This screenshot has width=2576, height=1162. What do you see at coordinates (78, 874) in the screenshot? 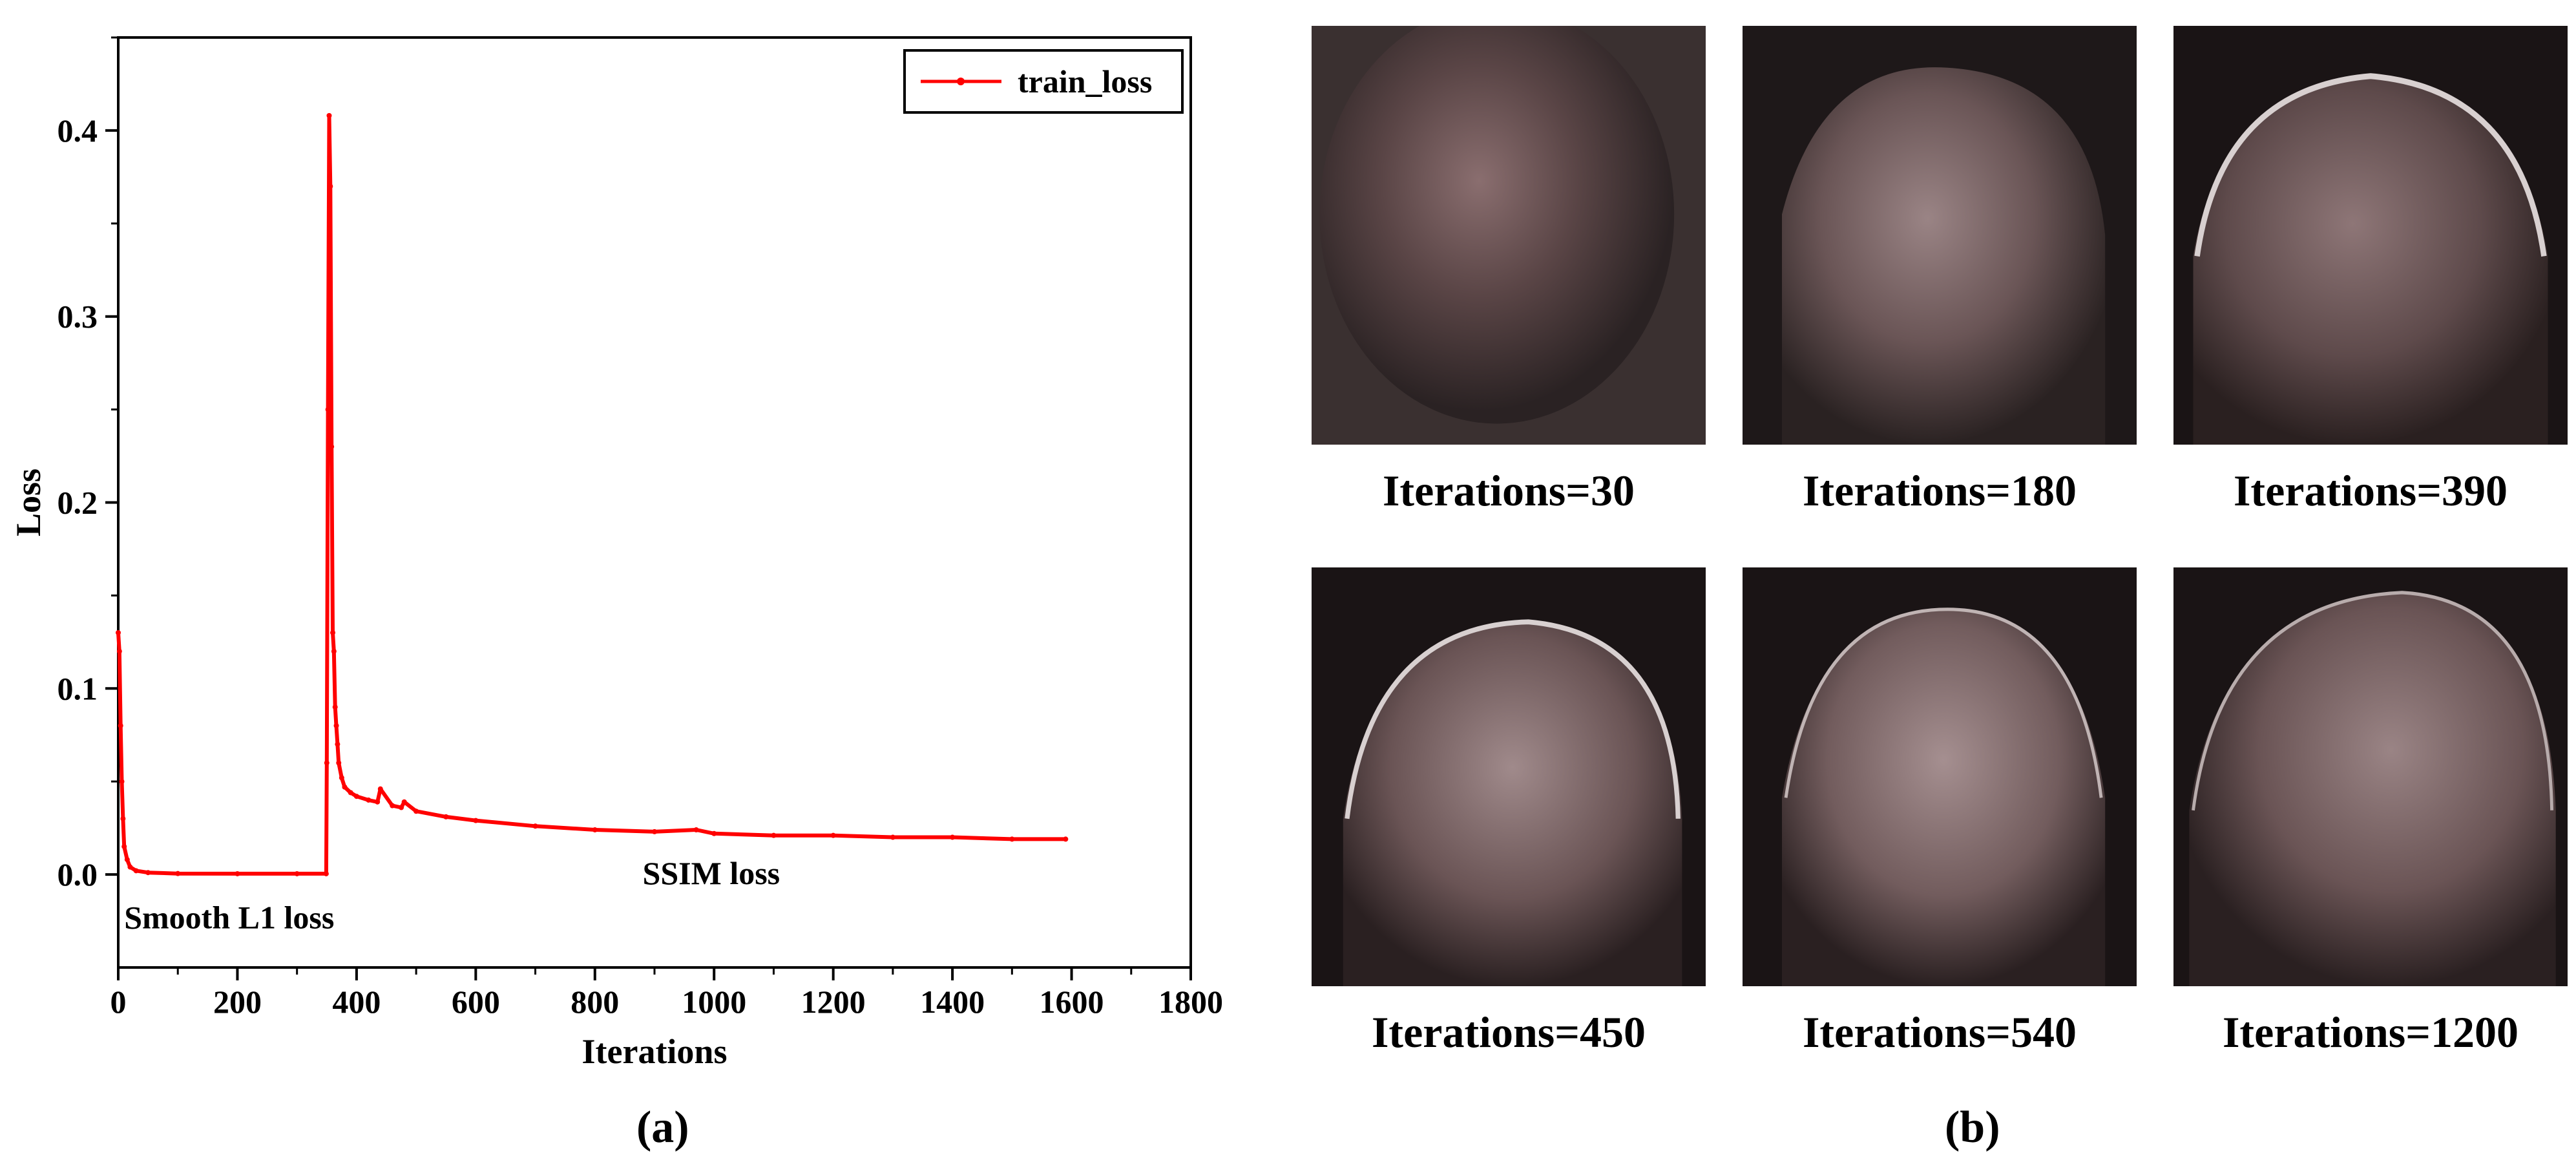
I see `y-tick-label: 0.0` at bounding box center [78, 874].